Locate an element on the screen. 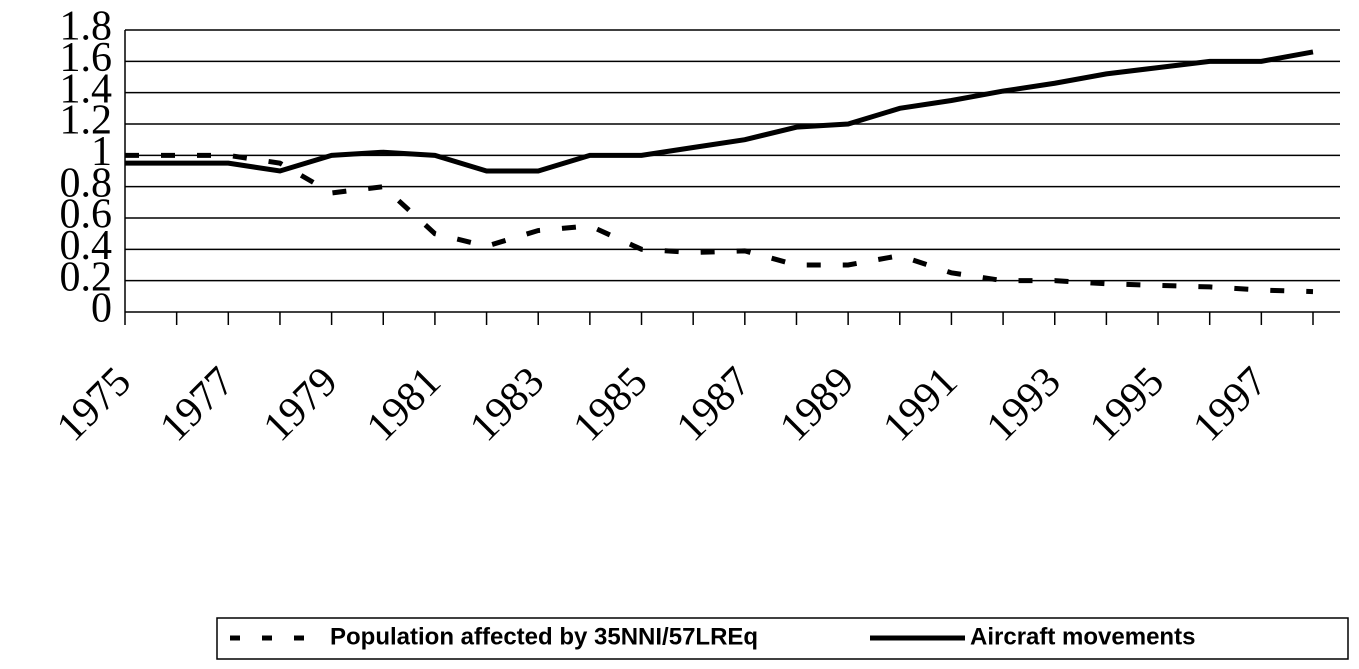 This screenshot has width=1359, height=669. y-tick-label: 1.4 is located at coordinates (86, 89).